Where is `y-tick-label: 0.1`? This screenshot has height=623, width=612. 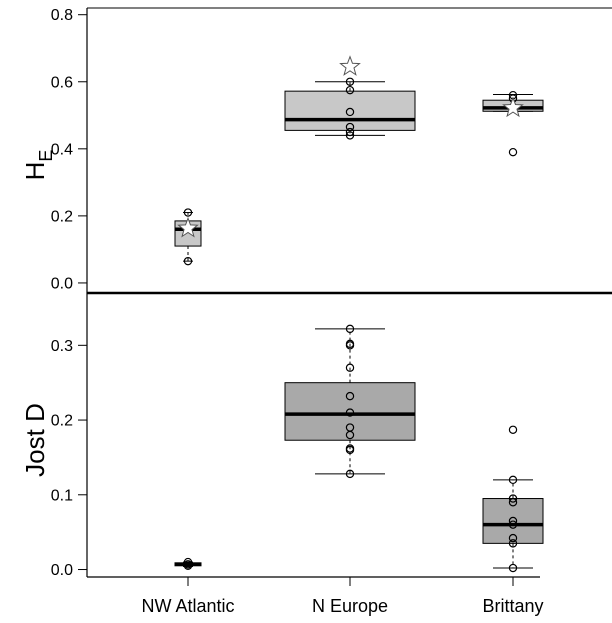 y-tick-label: 0.1 is located at coordinates (62, 495).